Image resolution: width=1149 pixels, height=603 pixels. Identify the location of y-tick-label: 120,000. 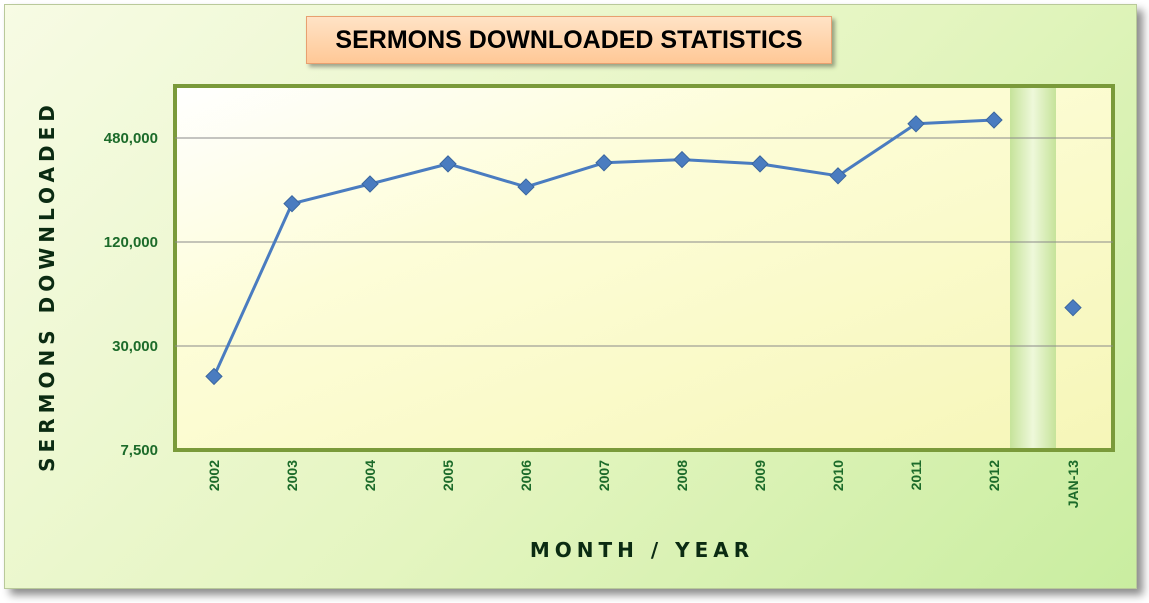
(131, 242).